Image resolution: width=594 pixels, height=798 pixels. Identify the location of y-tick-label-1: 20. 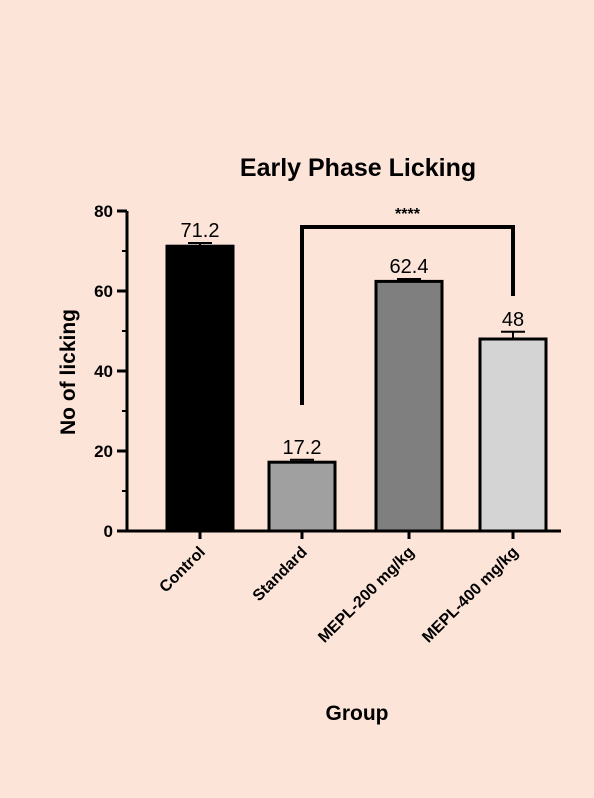
(103, 451).